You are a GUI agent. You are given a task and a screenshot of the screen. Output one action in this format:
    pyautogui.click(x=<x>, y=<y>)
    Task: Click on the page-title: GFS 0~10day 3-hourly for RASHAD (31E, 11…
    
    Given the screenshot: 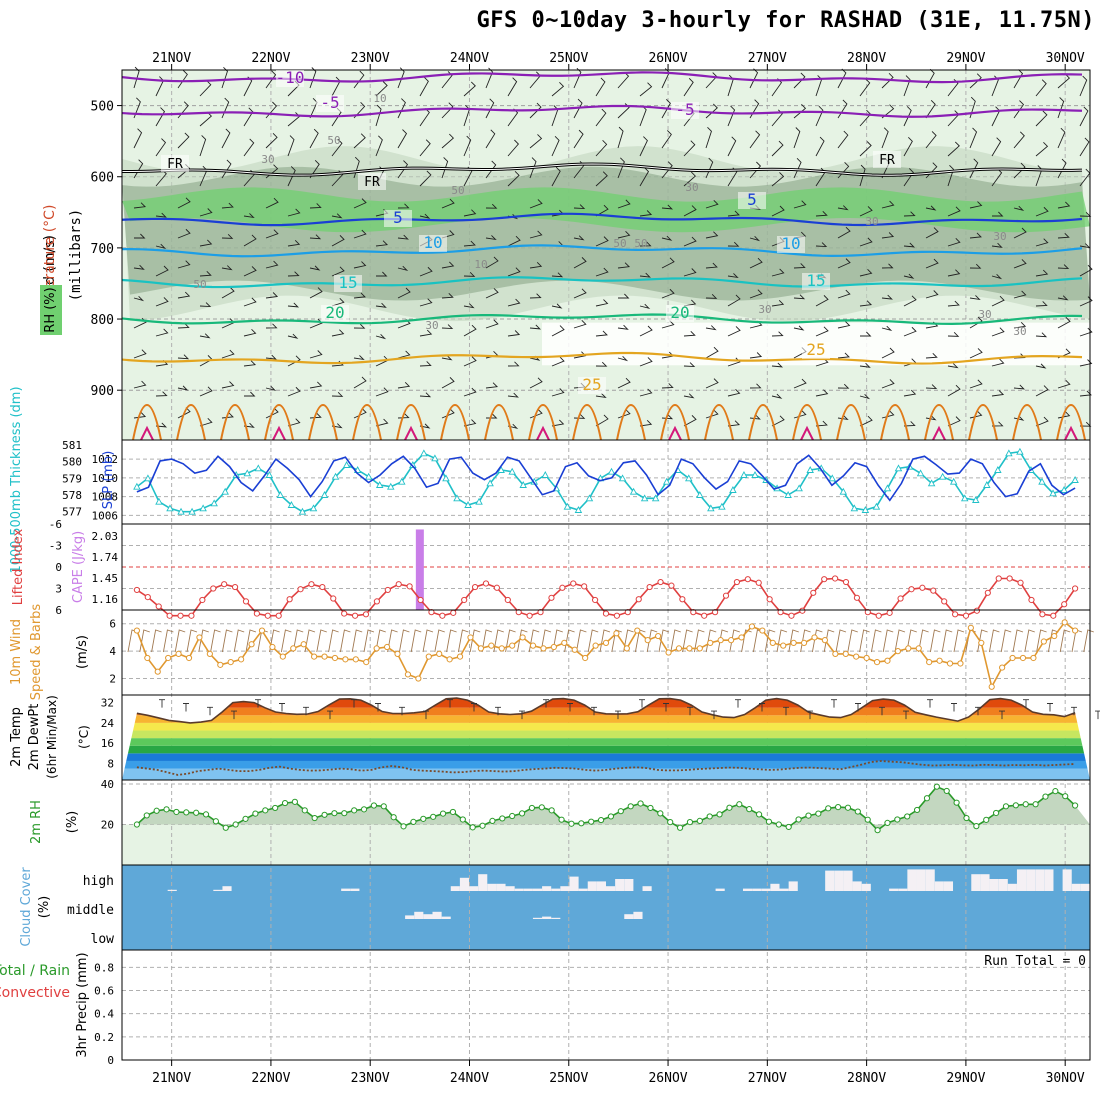 What is the action you would take?
    pyautogui.click(x=785, y=20)
    